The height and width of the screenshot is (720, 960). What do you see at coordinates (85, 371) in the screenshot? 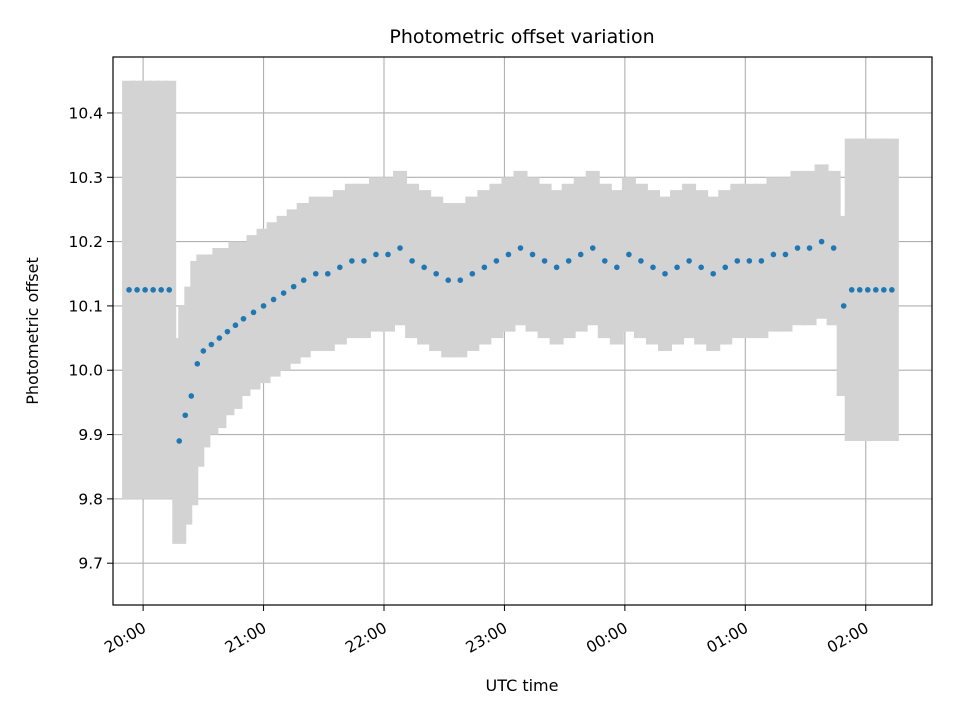
I see `y-tick-label: 10.0` at bounding box center [85, 371].